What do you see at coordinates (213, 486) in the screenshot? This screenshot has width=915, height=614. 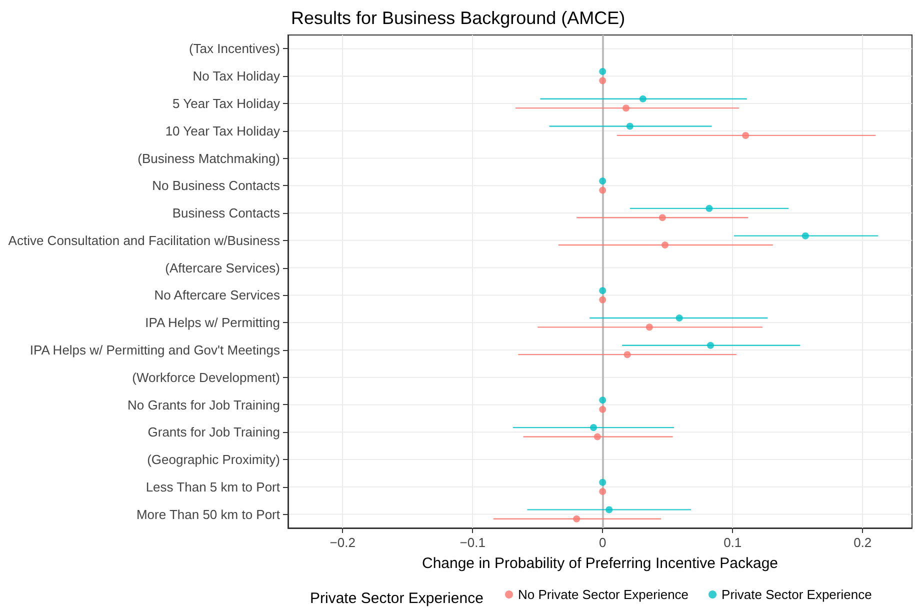 I see `y-tick-label: Less Than 5 km to Port` at bounding box center [213, 486].